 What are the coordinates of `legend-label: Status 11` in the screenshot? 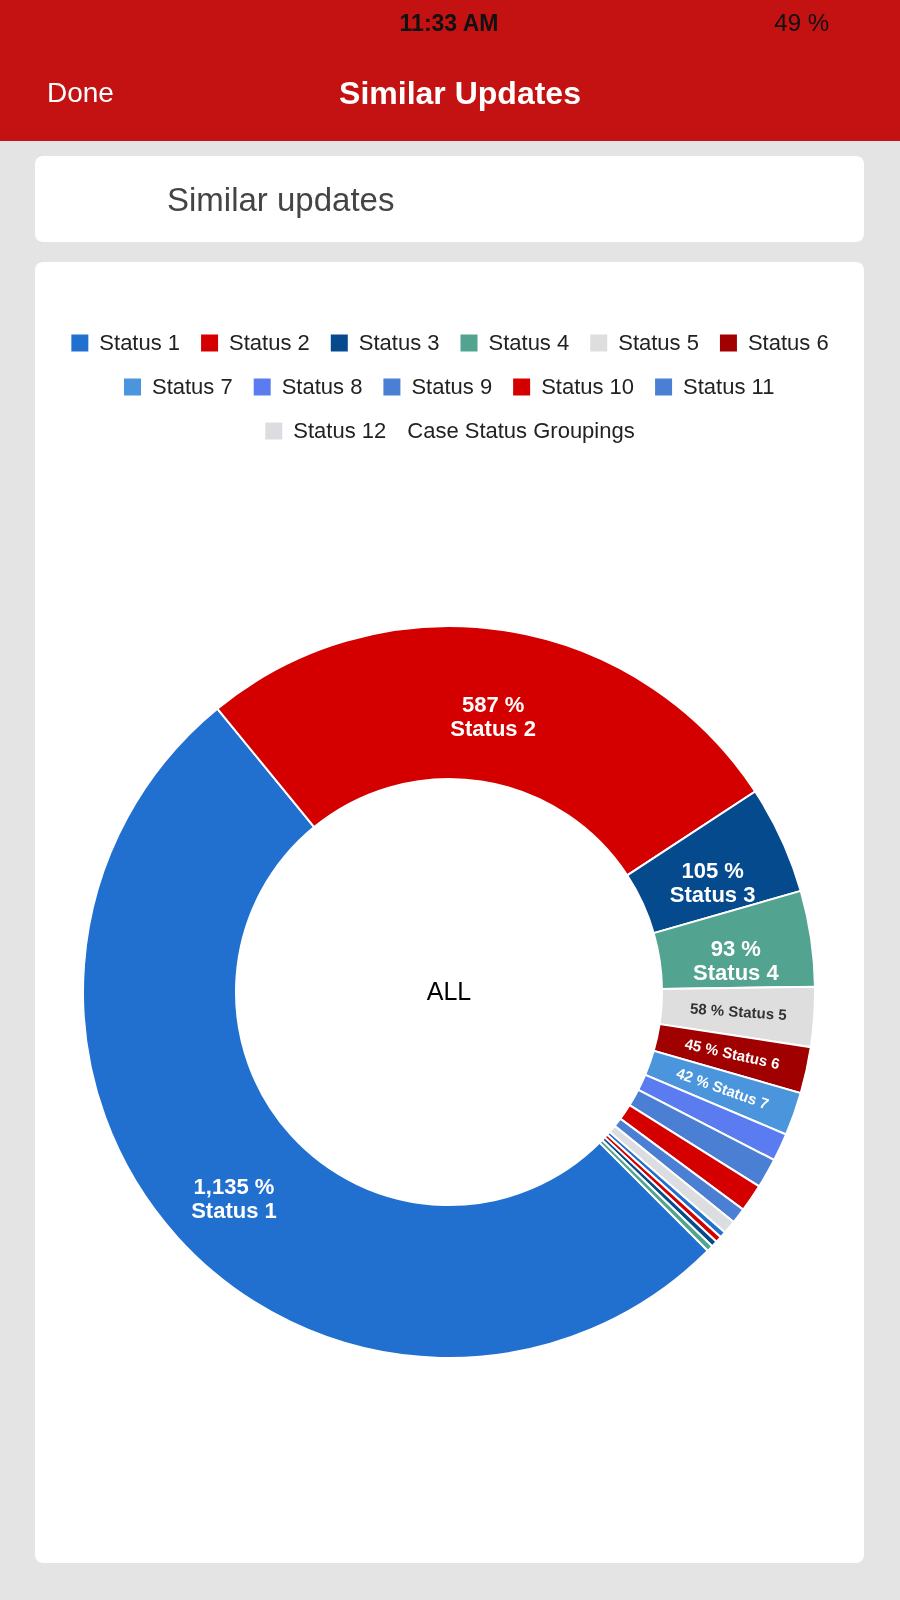 It's located at (729, 386).